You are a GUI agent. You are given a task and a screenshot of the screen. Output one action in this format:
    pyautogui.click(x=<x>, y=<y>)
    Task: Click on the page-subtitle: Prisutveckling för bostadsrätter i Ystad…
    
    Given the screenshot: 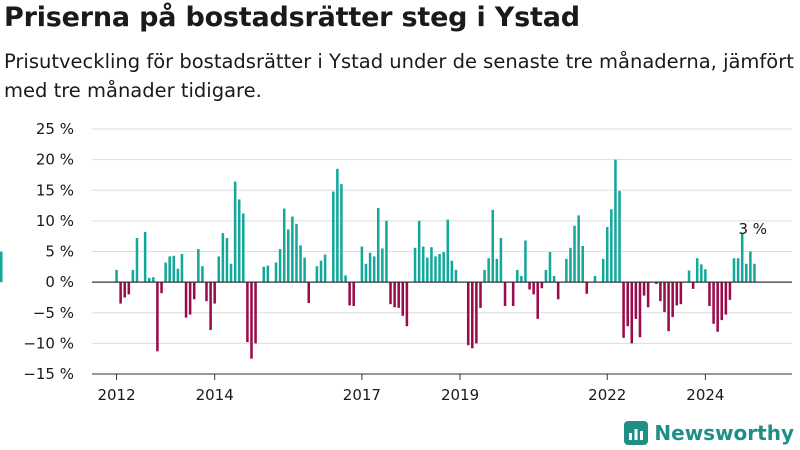 What is the action you would take?
    pyautogui.click(x=399, y=76)
    